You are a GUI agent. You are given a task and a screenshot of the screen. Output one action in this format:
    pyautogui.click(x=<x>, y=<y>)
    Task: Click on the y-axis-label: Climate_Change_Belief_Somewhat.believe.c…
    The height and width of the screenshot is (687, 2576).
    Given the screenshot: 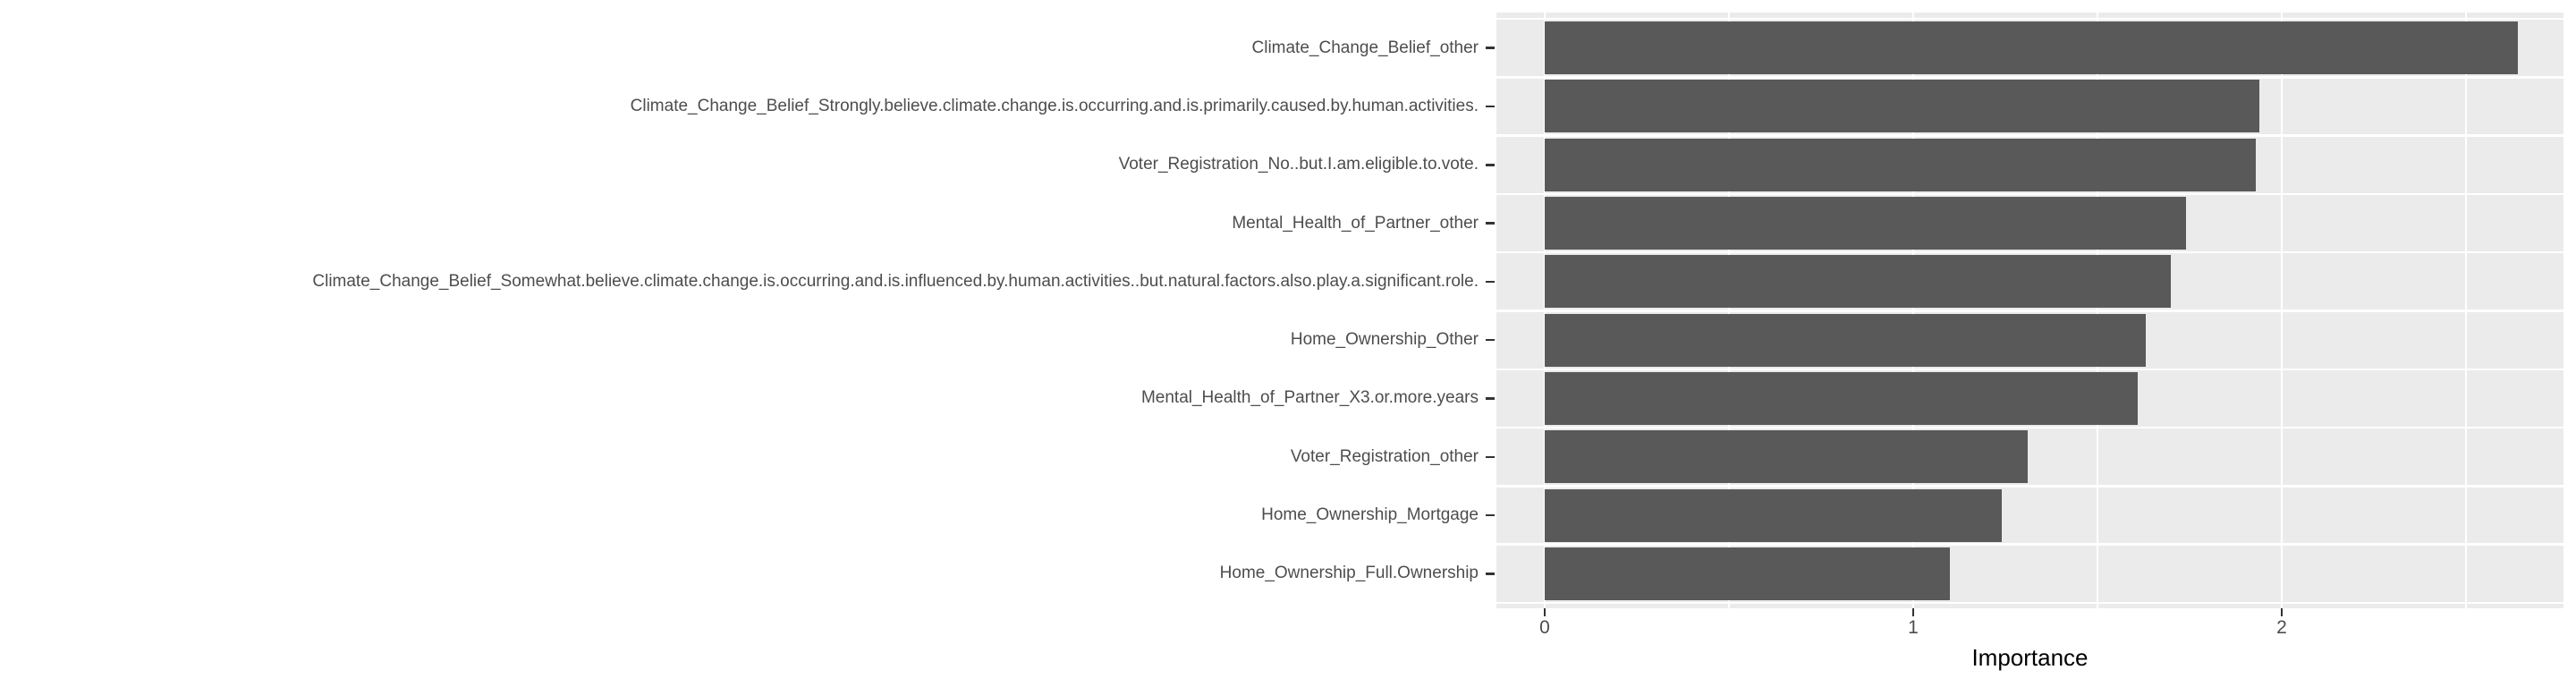 What is the action you would take?
    pyautogui.click(x=895, y=281)
    